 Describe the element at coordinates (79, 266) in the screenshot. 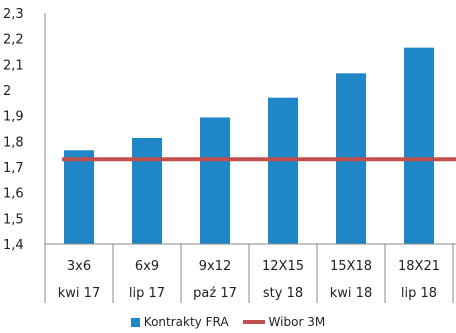

I see `x-category-label: 3x6` at that location.